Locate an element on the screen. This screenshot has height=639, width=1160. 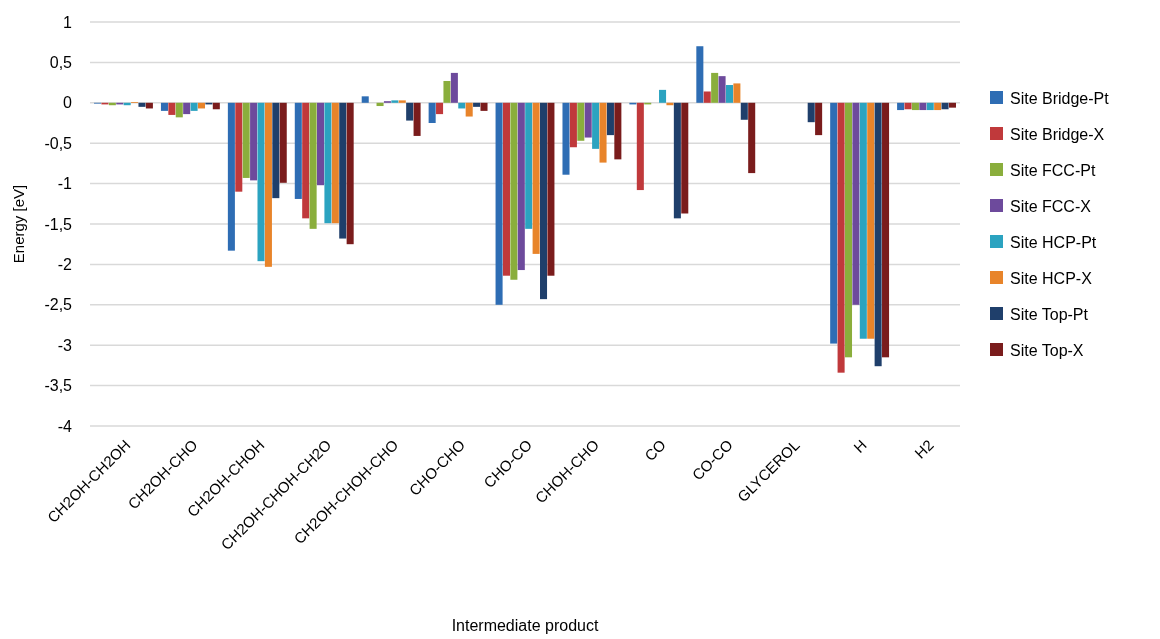
y-tick-label: -0,5 is located at coordinates (58, 143).